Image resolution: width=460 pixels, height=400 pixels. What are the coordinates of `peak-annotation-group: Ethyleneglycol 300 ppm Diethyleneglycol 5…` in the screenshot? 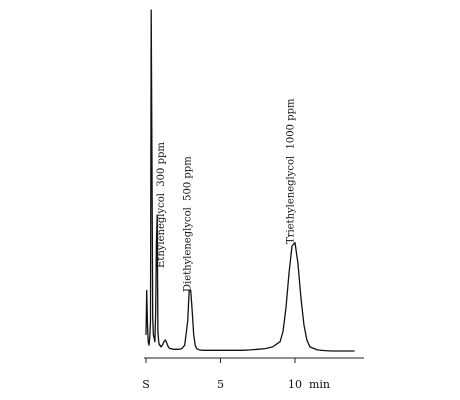 It's located at (226, 195).